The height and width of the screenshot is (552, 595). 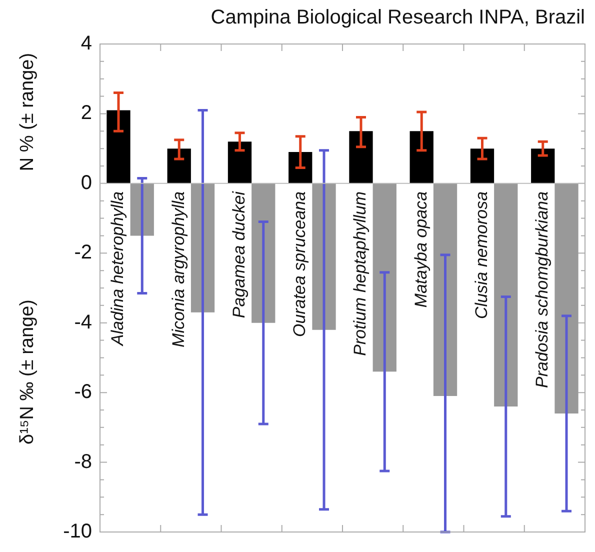 I want to click on y-tick-label: -8, so click(x=83, y=461).